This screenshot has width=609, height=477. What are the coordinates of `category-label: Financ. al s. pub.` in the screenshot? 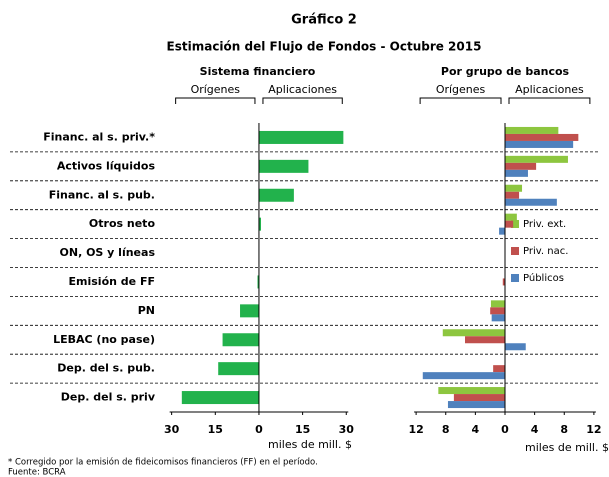 It's located at (102, 194).